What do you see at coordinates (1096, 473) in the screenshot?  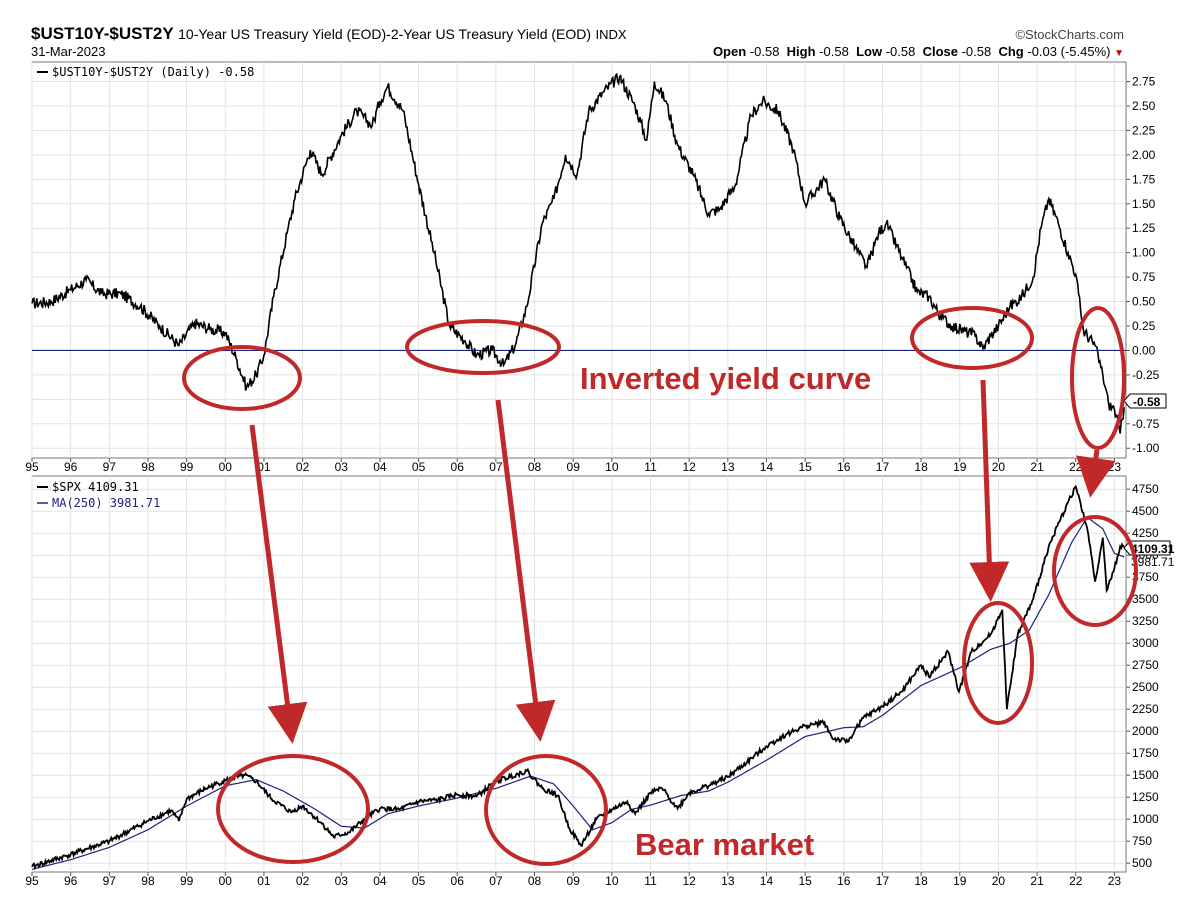 I see `arrow-2022` at bounding box center [1096, 473].